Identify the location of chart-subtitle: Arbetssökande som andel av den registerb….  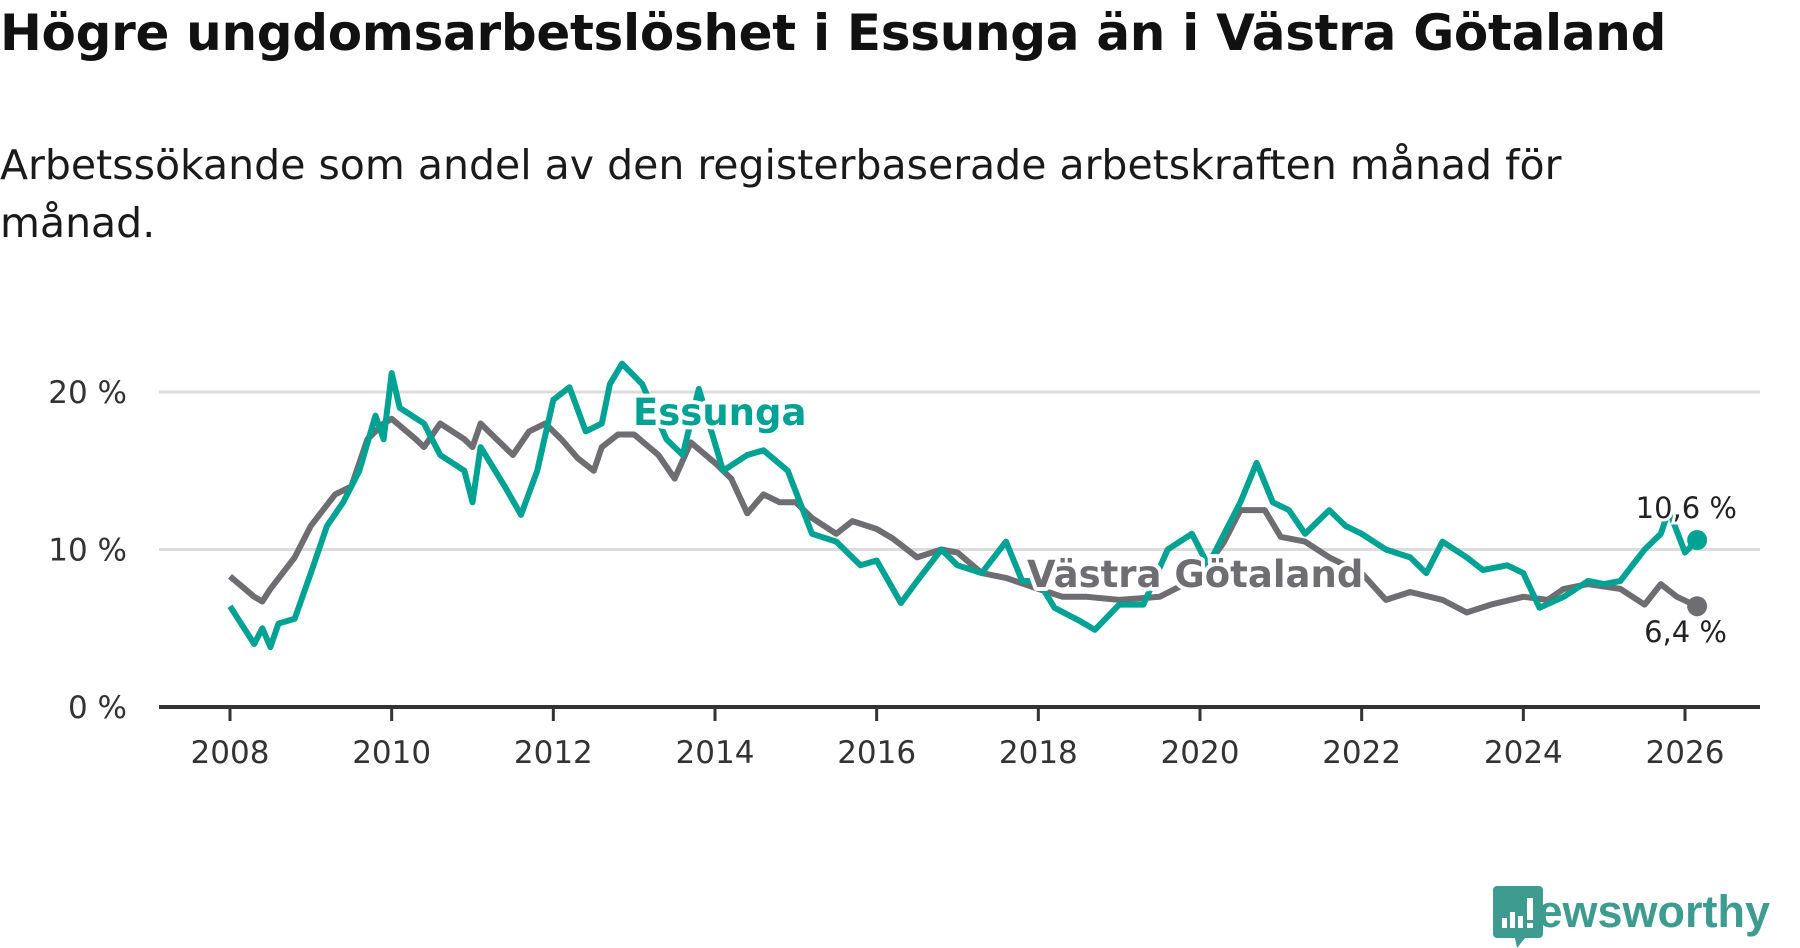
(781, 194).